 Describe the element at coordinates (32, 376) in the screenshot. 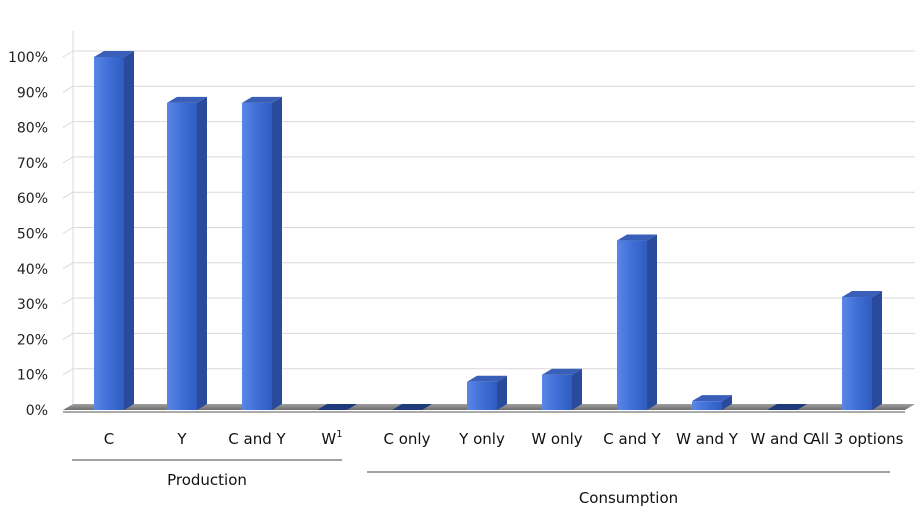

I see `y-tick-label: 10%` at that location.